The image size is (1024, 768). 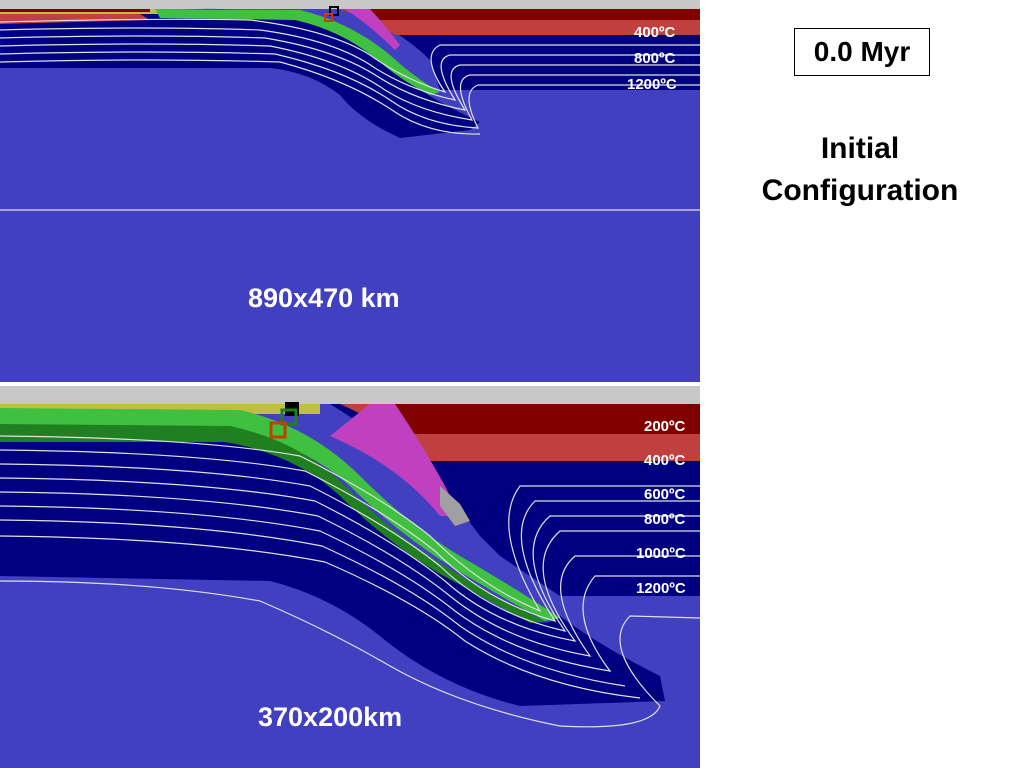 I want to click on isotherm-label-600: 600ºC, so click(x=665, y=494).